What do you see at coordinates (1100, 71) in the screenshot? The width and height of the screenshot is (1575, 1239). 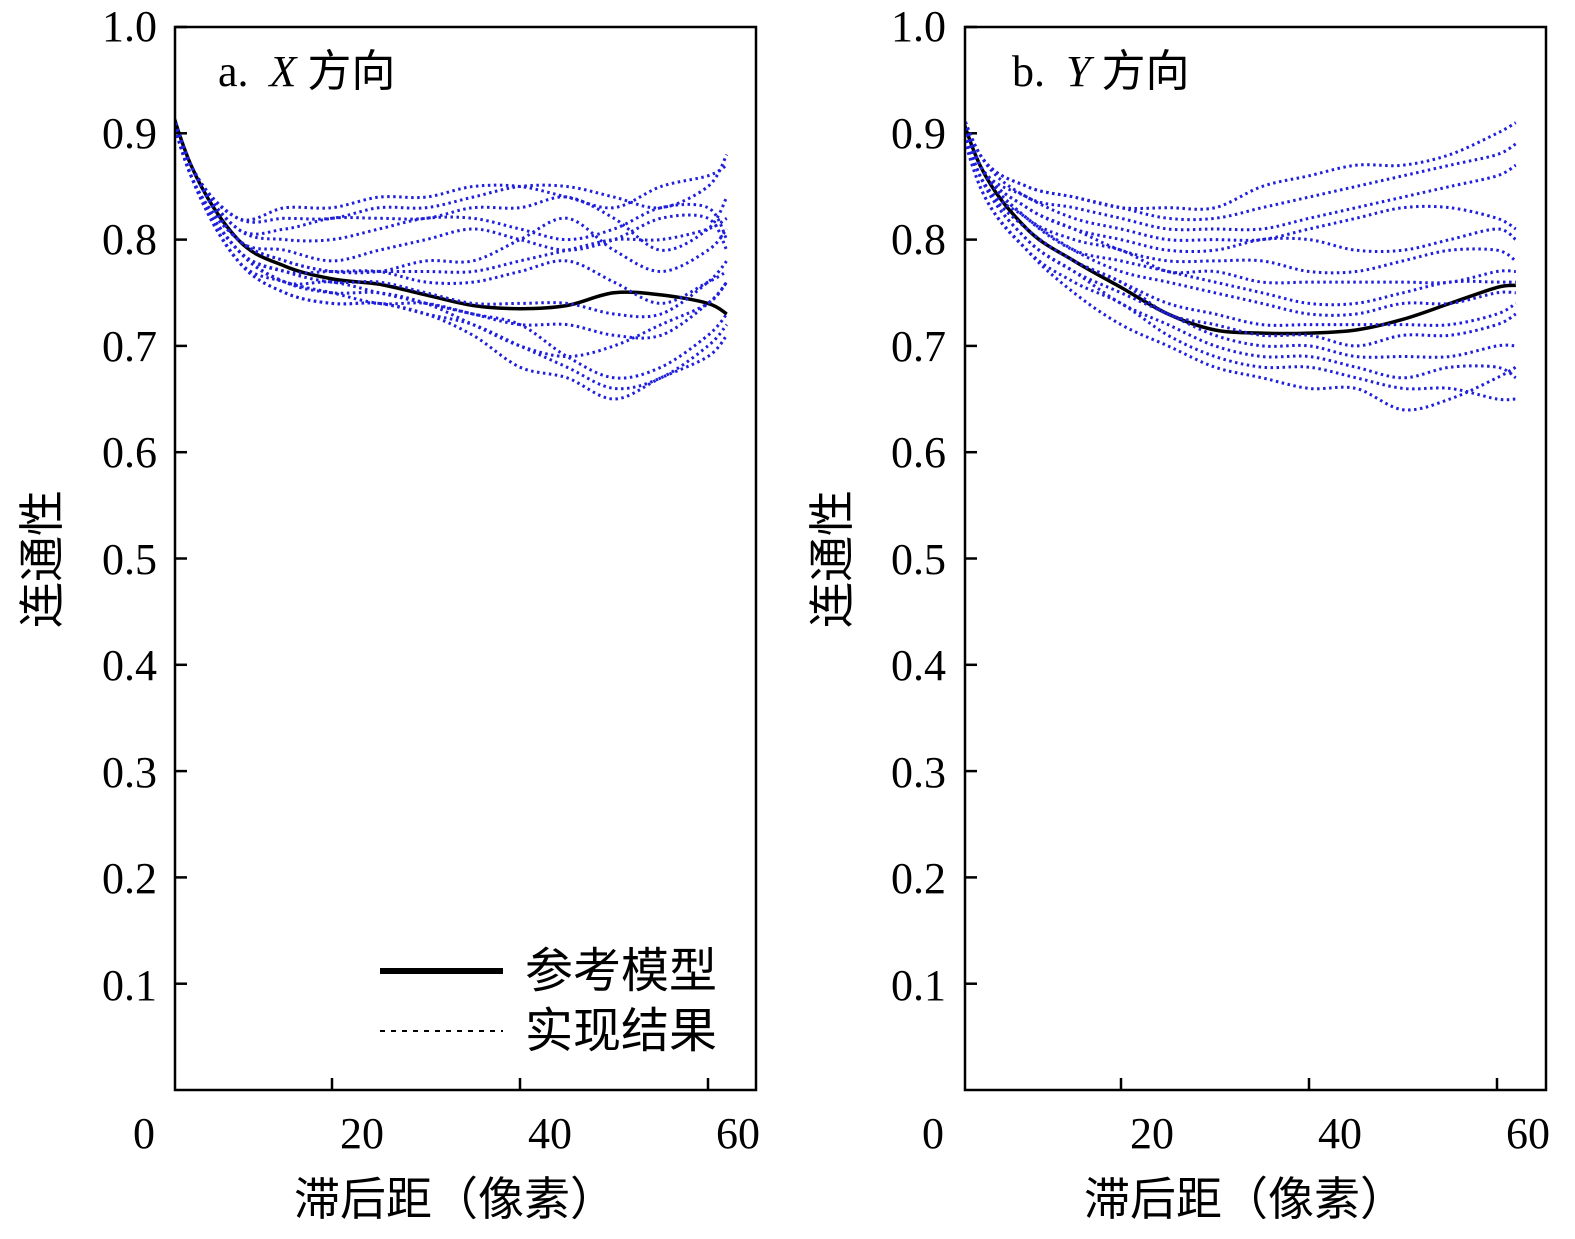 I see `panel-title-b: b. Y 方向` at bounding box center [1100, 71].